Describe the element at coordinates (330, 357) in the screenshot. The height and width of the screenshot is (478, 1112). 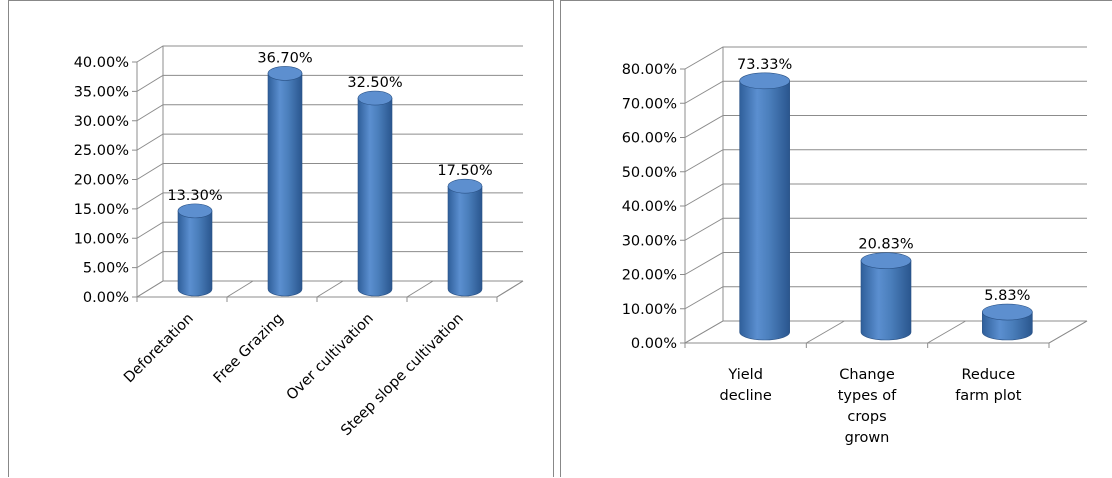
I see `x-category-label: Over cultivation` at that location.